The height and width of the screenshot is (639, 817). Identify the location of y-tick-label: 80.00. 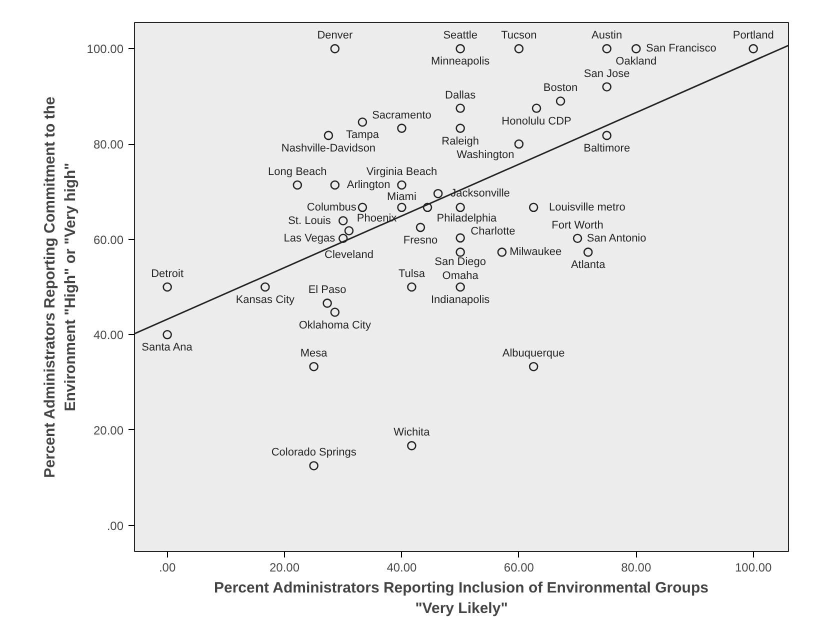
(108, 145).